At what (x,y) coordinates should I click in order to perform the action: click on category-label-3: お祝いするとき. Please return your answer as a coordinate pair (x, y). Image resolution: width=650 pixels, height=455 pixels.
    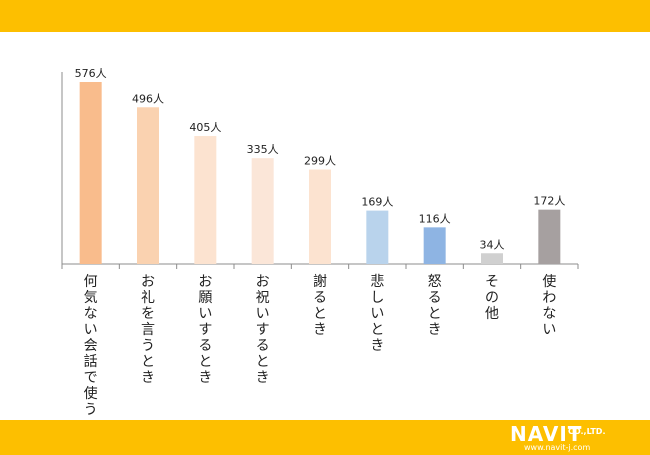
    Looking at the image, I should click on (263, 330).